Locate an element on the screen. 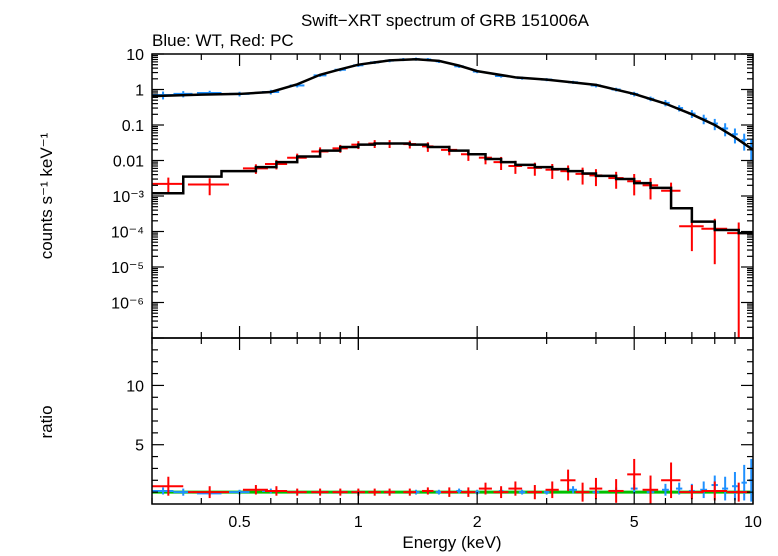  y-tick-label: 10⁻³ is located at coordinates (128, 197).